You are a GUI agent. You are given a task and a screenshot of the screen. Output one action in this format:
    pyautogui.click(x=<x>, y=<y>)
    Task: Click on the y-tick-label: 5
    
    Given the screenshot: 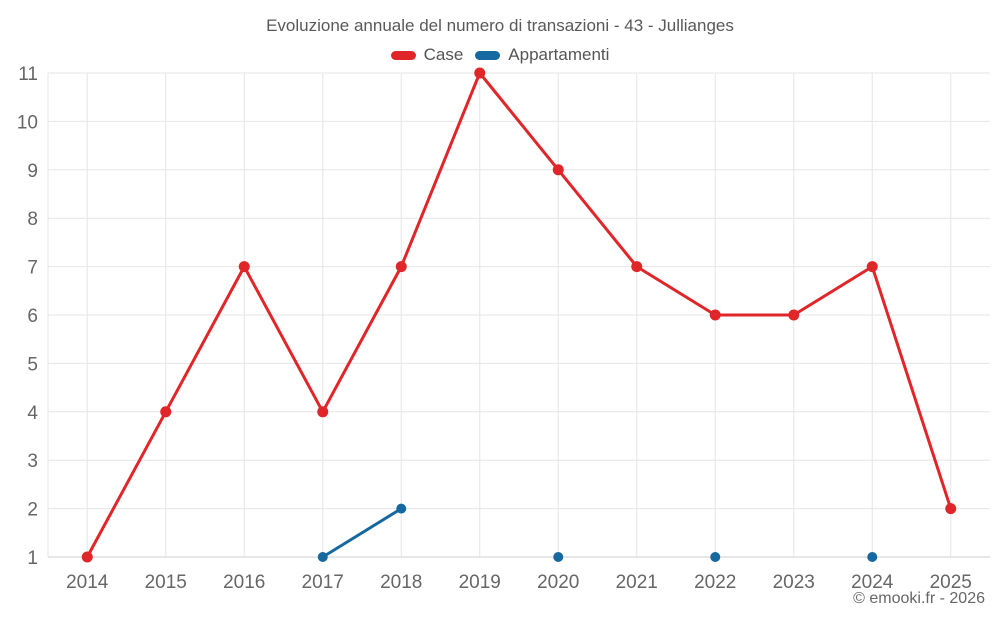 What is the action you would take?
    pyautogui.click(x=32, y=364)
    